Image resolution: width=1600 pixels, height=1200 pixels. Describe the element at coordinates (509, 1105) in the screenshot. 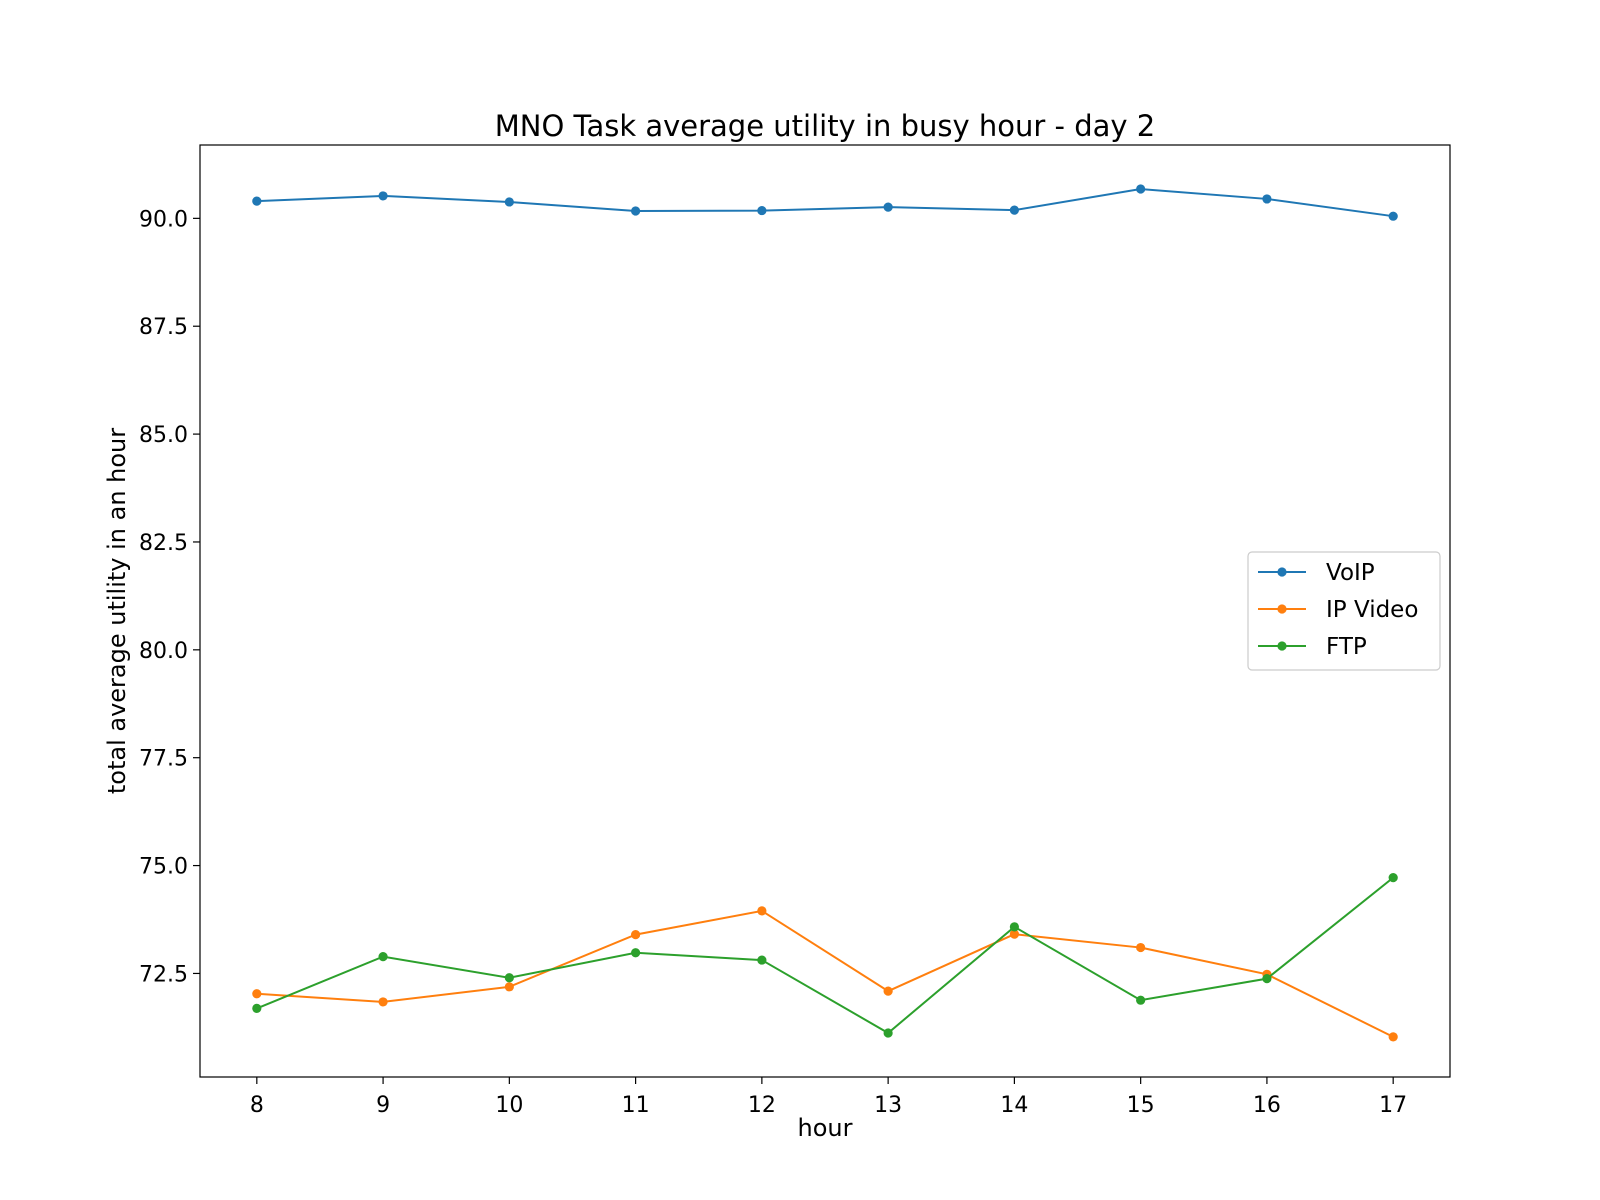

I see `x-tick-label: 10` at that location.